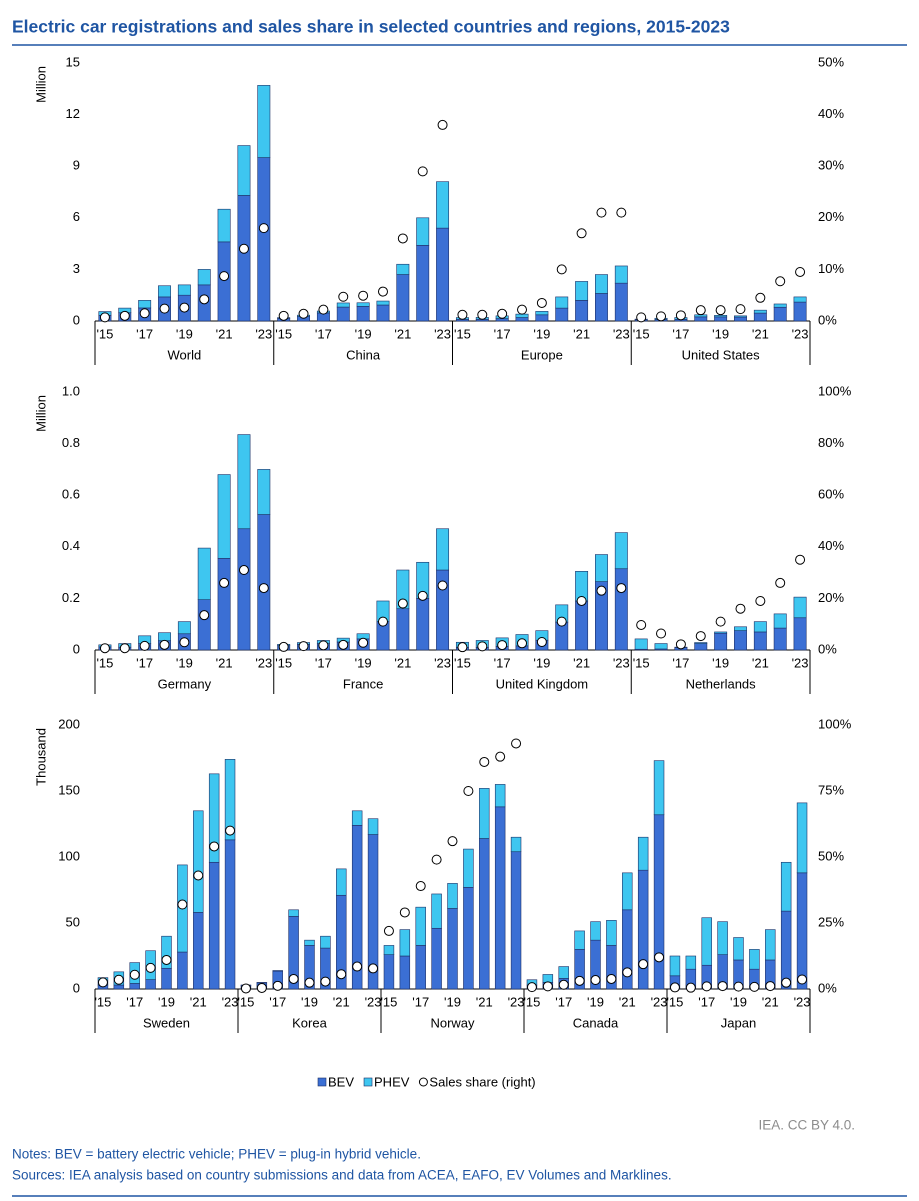 Image resolution: width=919 pixels, height=1201 pixels. Describe the element at coordinates (531, 1001) in the screenshot. I see `x-tick-label: '15` at that location.